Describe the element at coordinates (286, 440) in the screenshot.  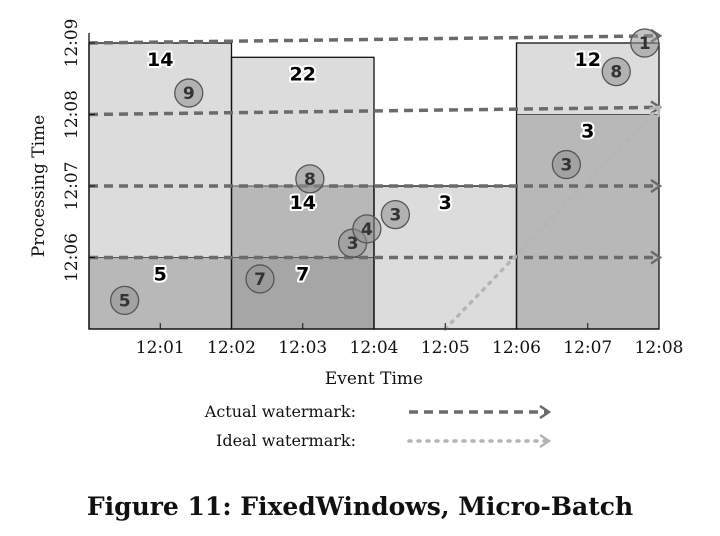
I see `legend-label: Ideal watermark:` at that location.